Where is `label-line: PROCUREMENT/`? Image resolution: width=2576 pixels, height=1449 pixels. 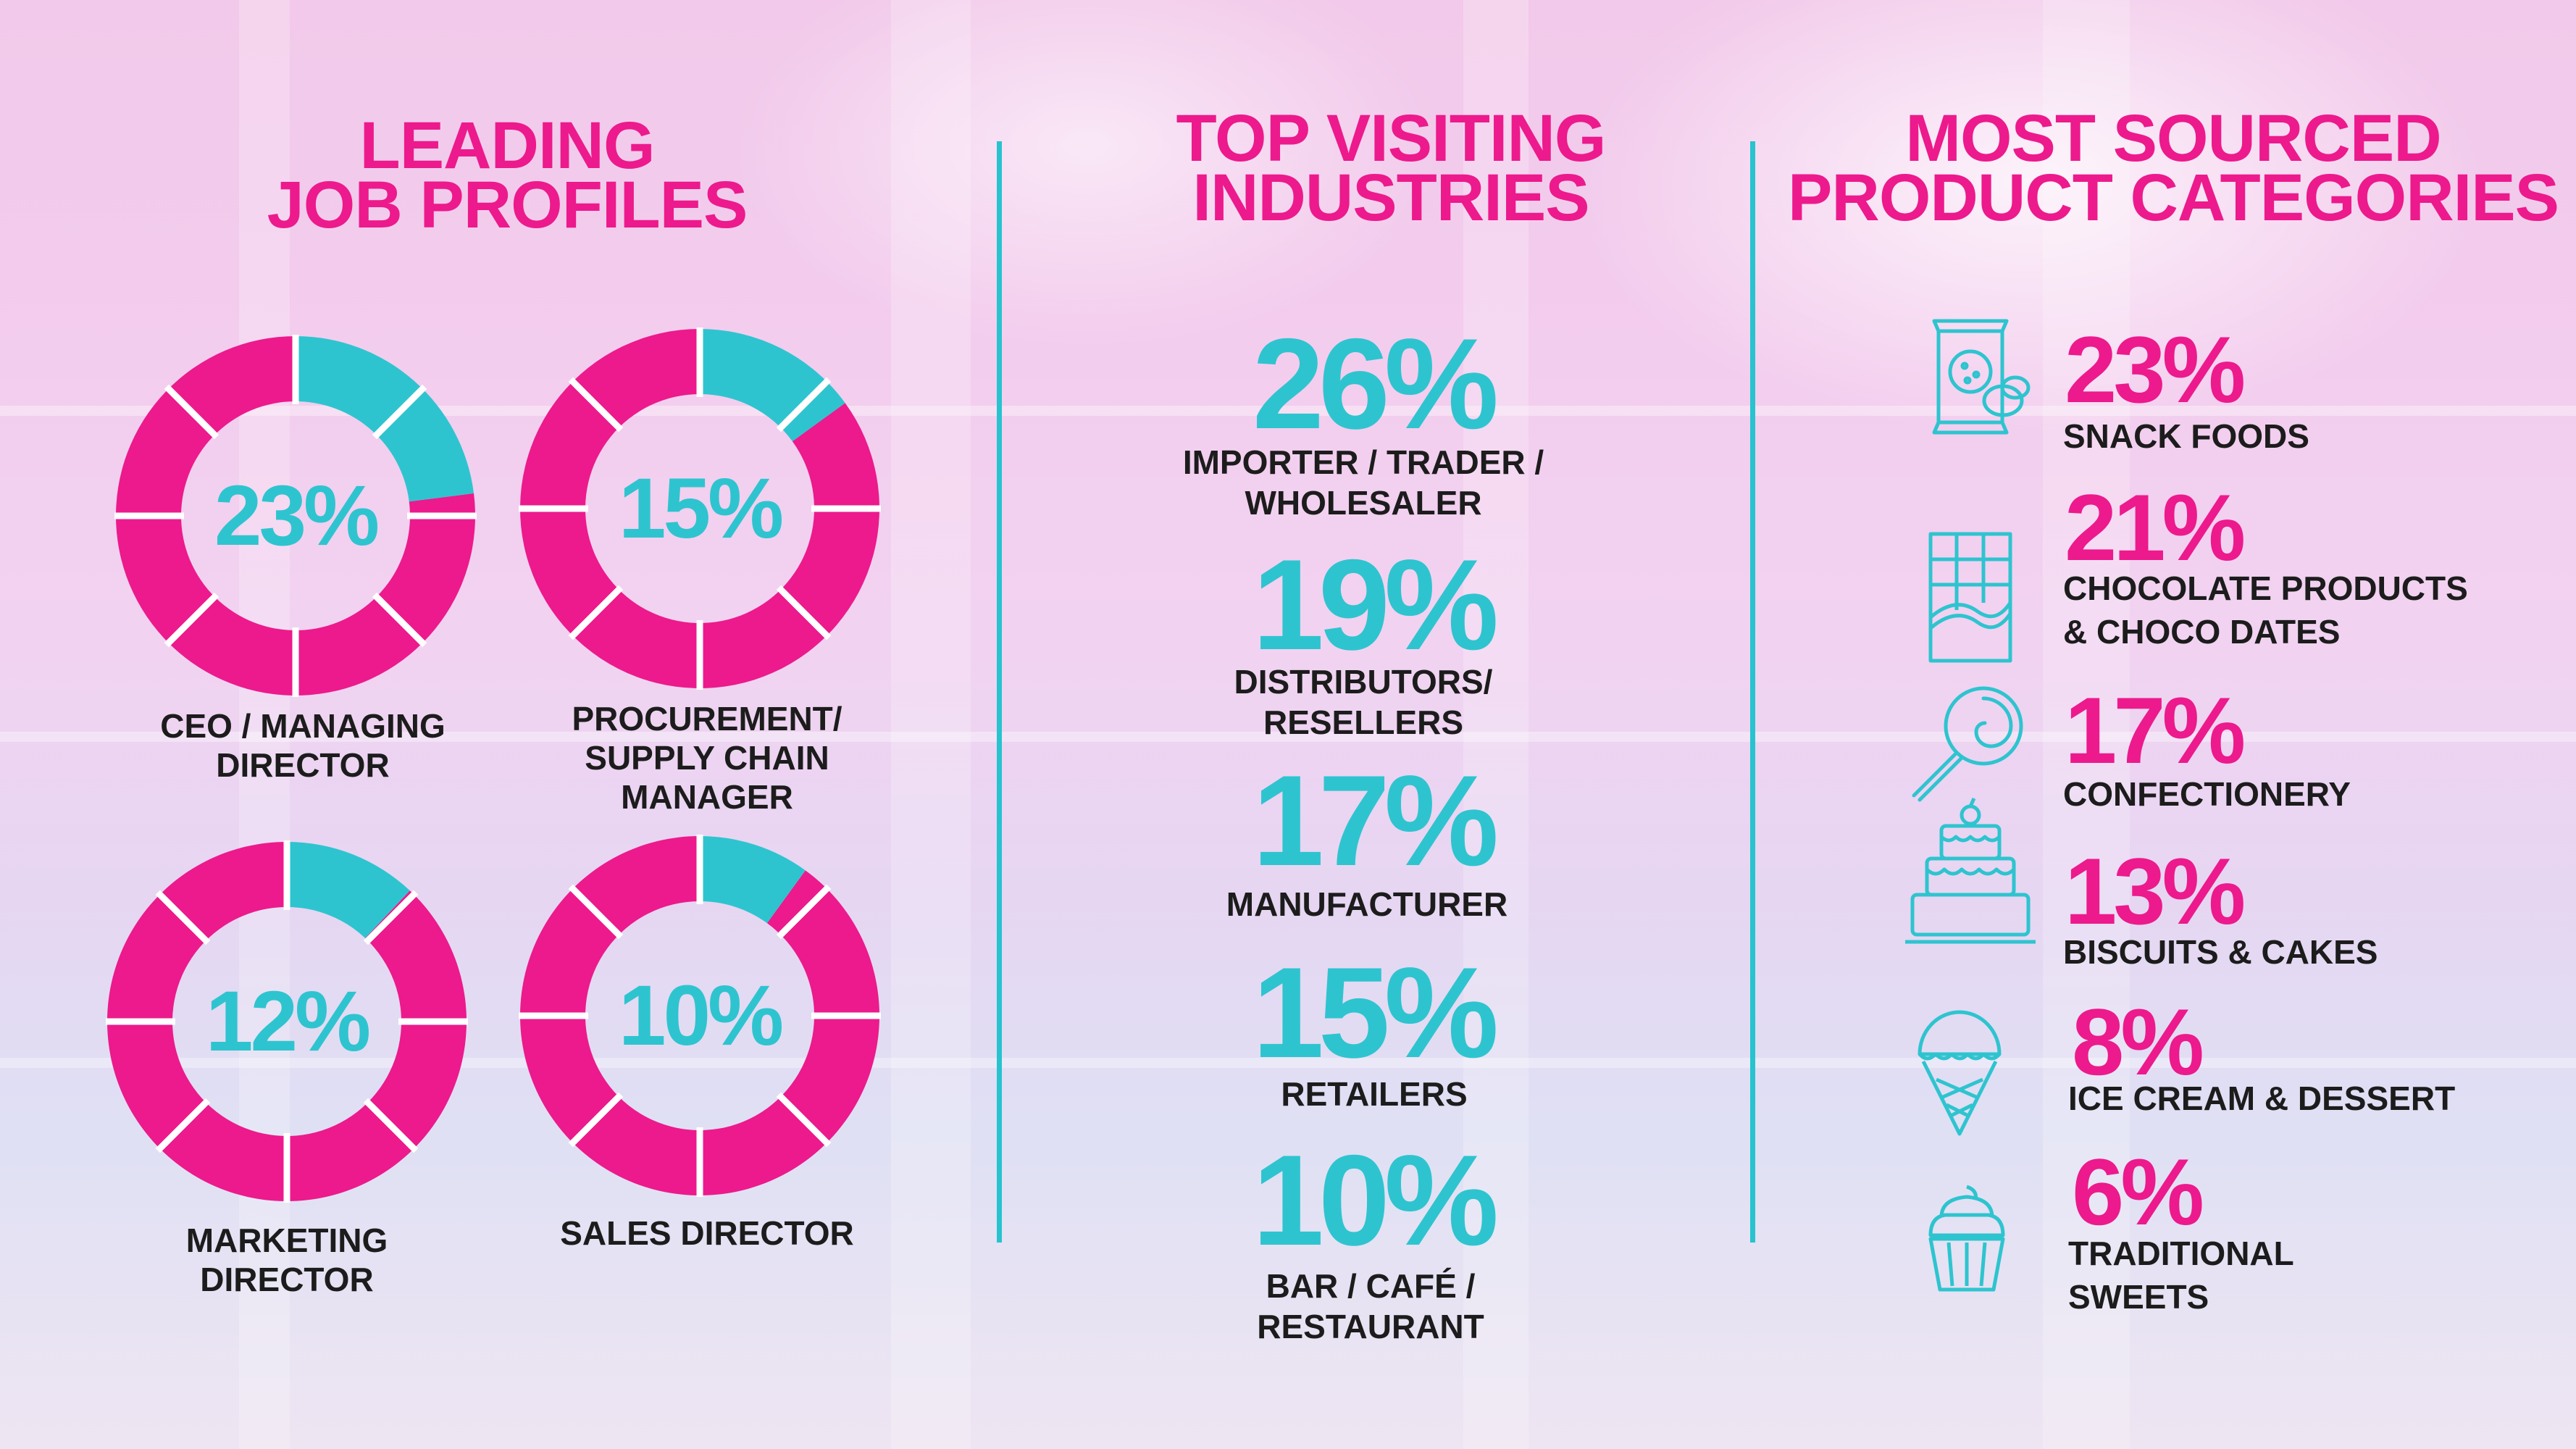 label-line: PROCUREMENT/ is located at coordinates (707, 719).